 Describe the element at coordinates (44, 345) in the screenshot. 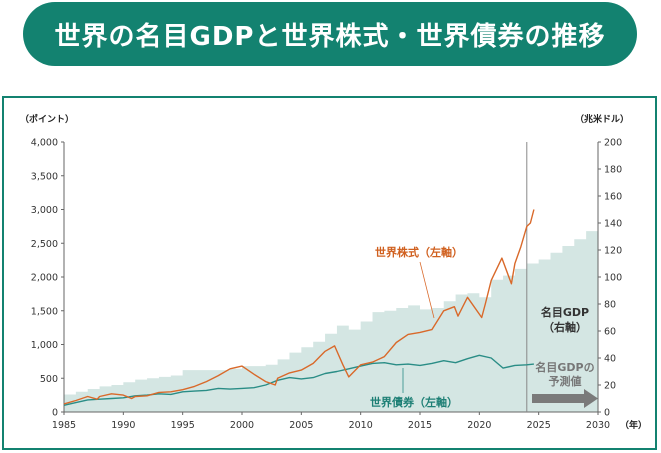

I see `y-left-tick-label: 1,000` at that location.